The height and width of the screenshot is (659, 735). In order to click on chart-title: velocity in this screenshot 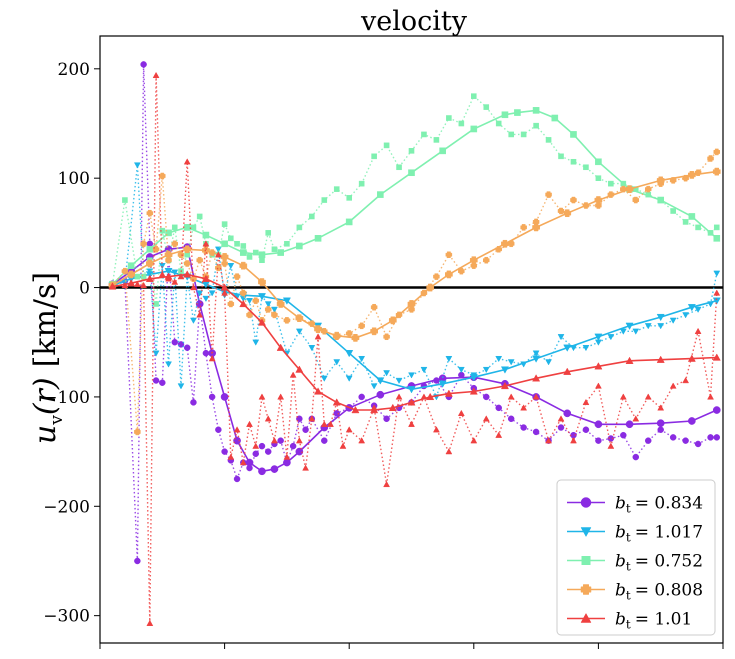, I will do `click(414, 21)`.